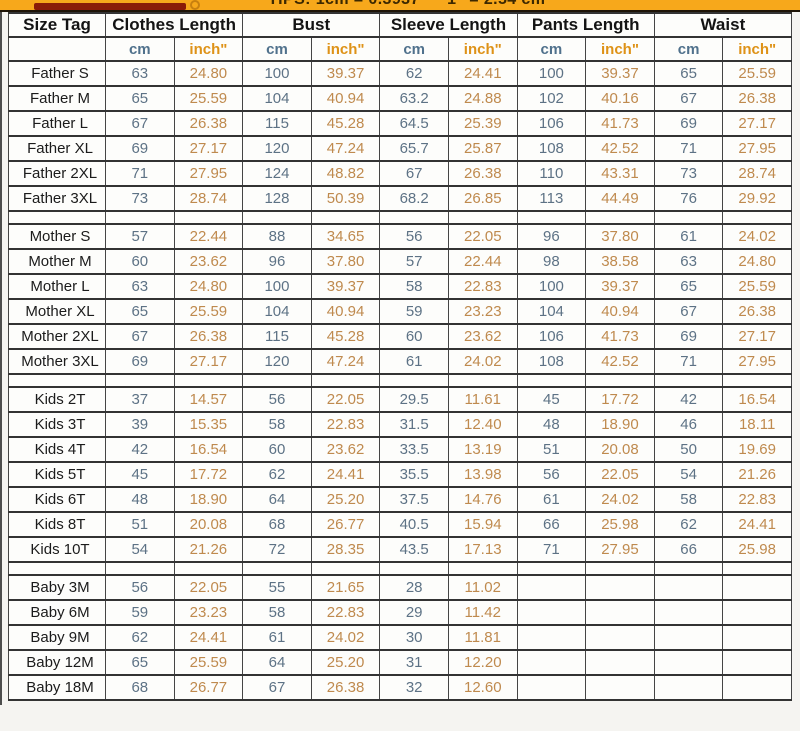 Image resolution: width=800 pixels, height=731 pixels. Describe the element at coordinates (551, 49) in the screenshot. I see `unit-header-cm: cm` at that location.